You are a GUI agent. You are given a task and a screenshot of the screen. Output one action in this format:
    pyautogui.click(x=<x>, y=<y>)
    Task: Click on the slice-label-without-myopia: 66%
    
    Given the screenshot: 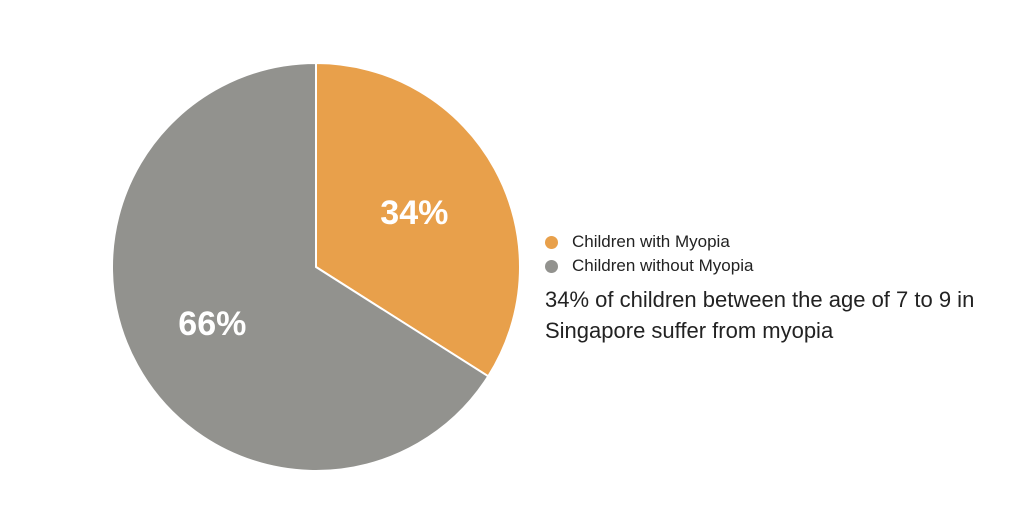 What is the action you would take?
    pyautogui.click(x=212, y=324)
    